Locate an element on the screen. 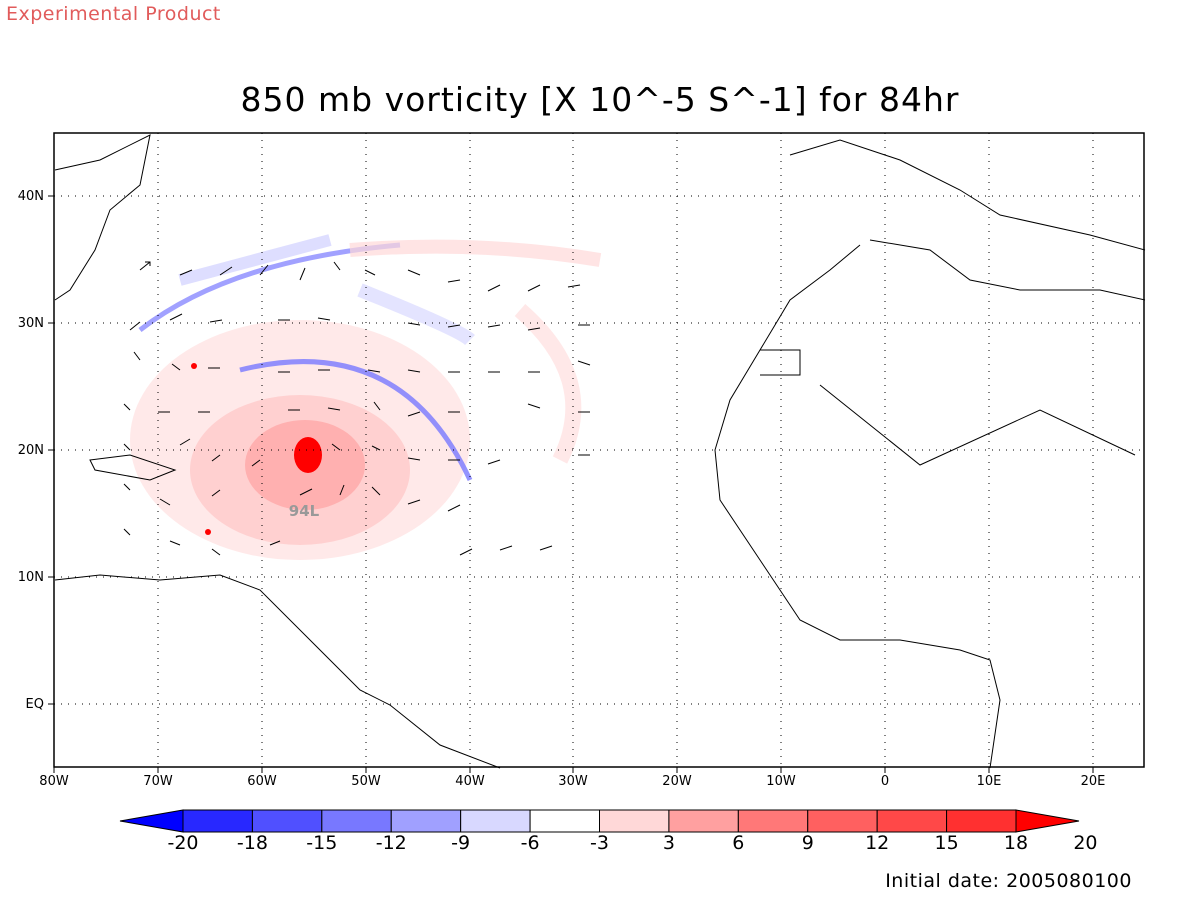 This screenshot has height=900, width=1200. lon-label-80w: 80W is located at coordinates (54, 781).